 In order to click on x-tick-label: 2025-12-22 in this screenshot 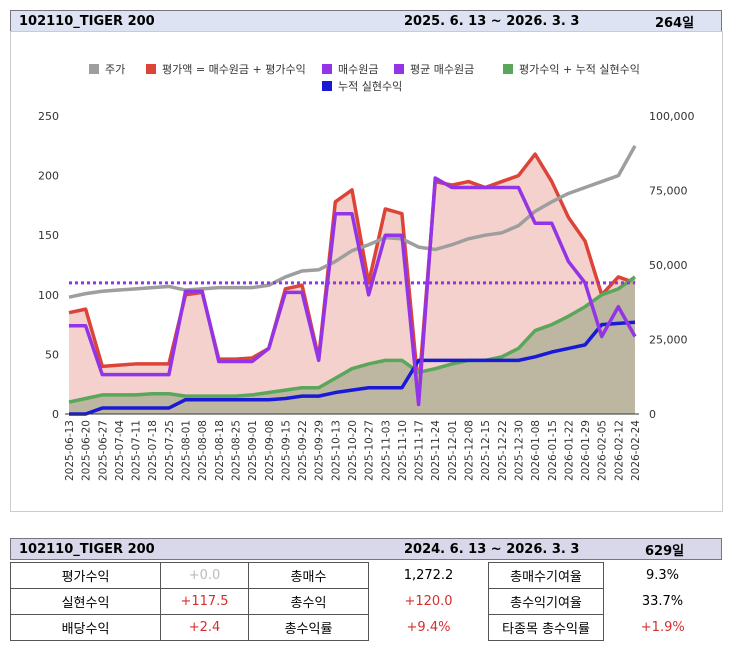, I will do `click(503, 450)`.